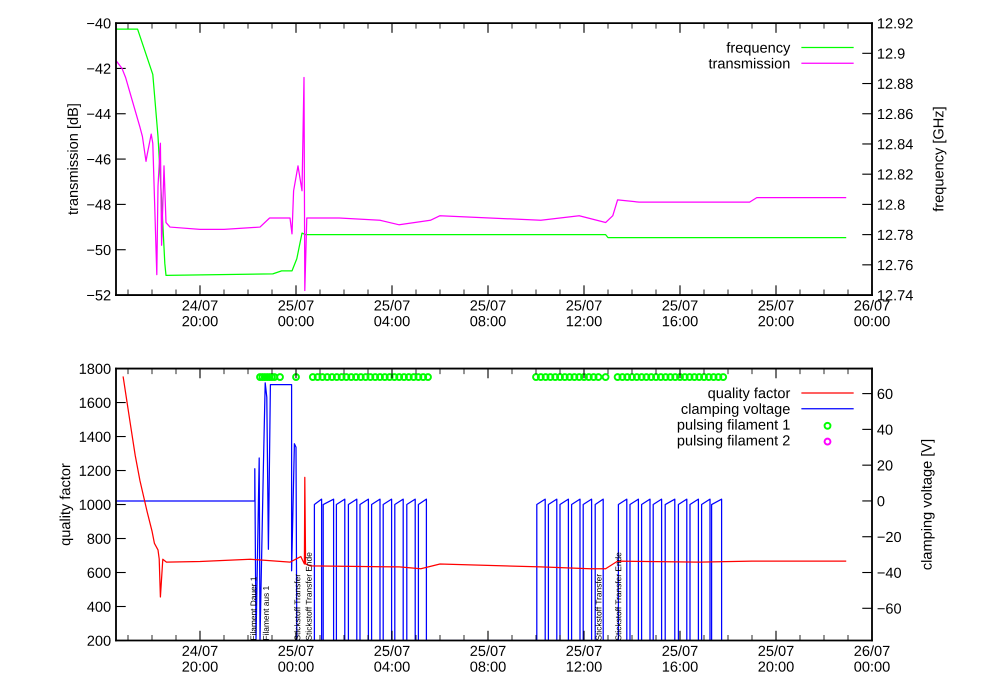 This screenshot has width=1000, height=700. I want to click on legend-label: pulsing filament 1, so click(734, 426).